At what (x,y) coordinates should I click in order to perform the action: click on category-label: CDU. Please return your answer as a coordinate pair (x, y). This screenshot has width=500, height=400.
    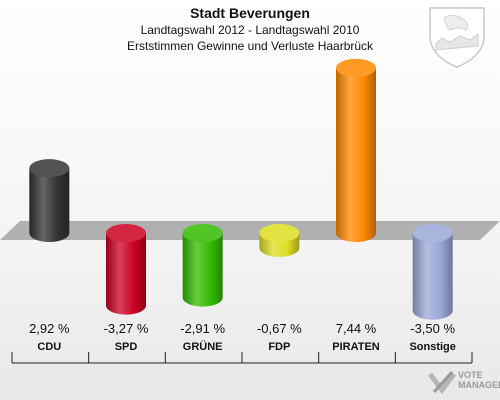
    Looking at the image, I should click on (49, 347).